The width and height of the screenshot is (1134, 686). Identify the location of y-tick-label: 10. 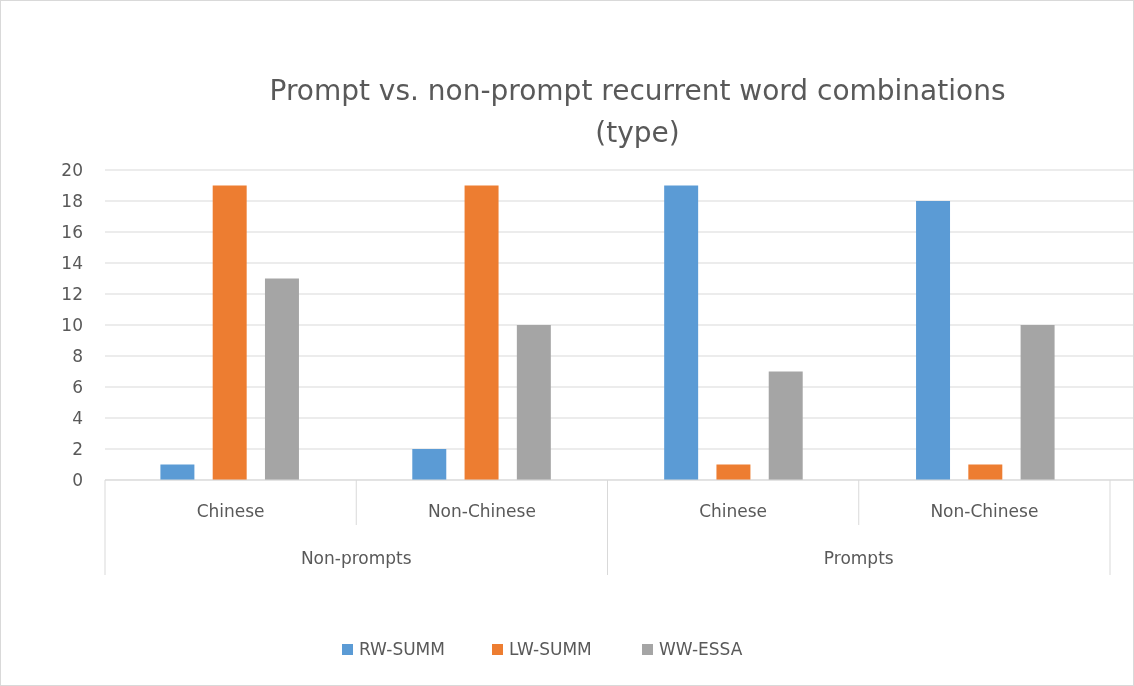
(72, 325).